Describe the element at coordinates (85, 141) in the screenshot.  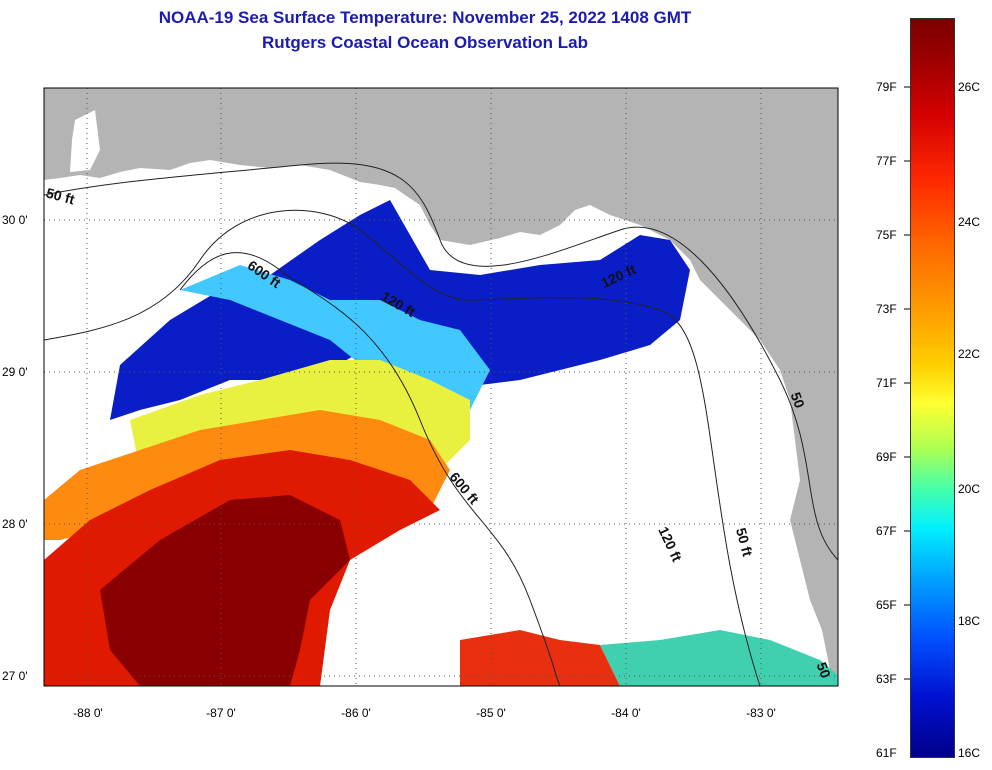
I see `bay` at that location.